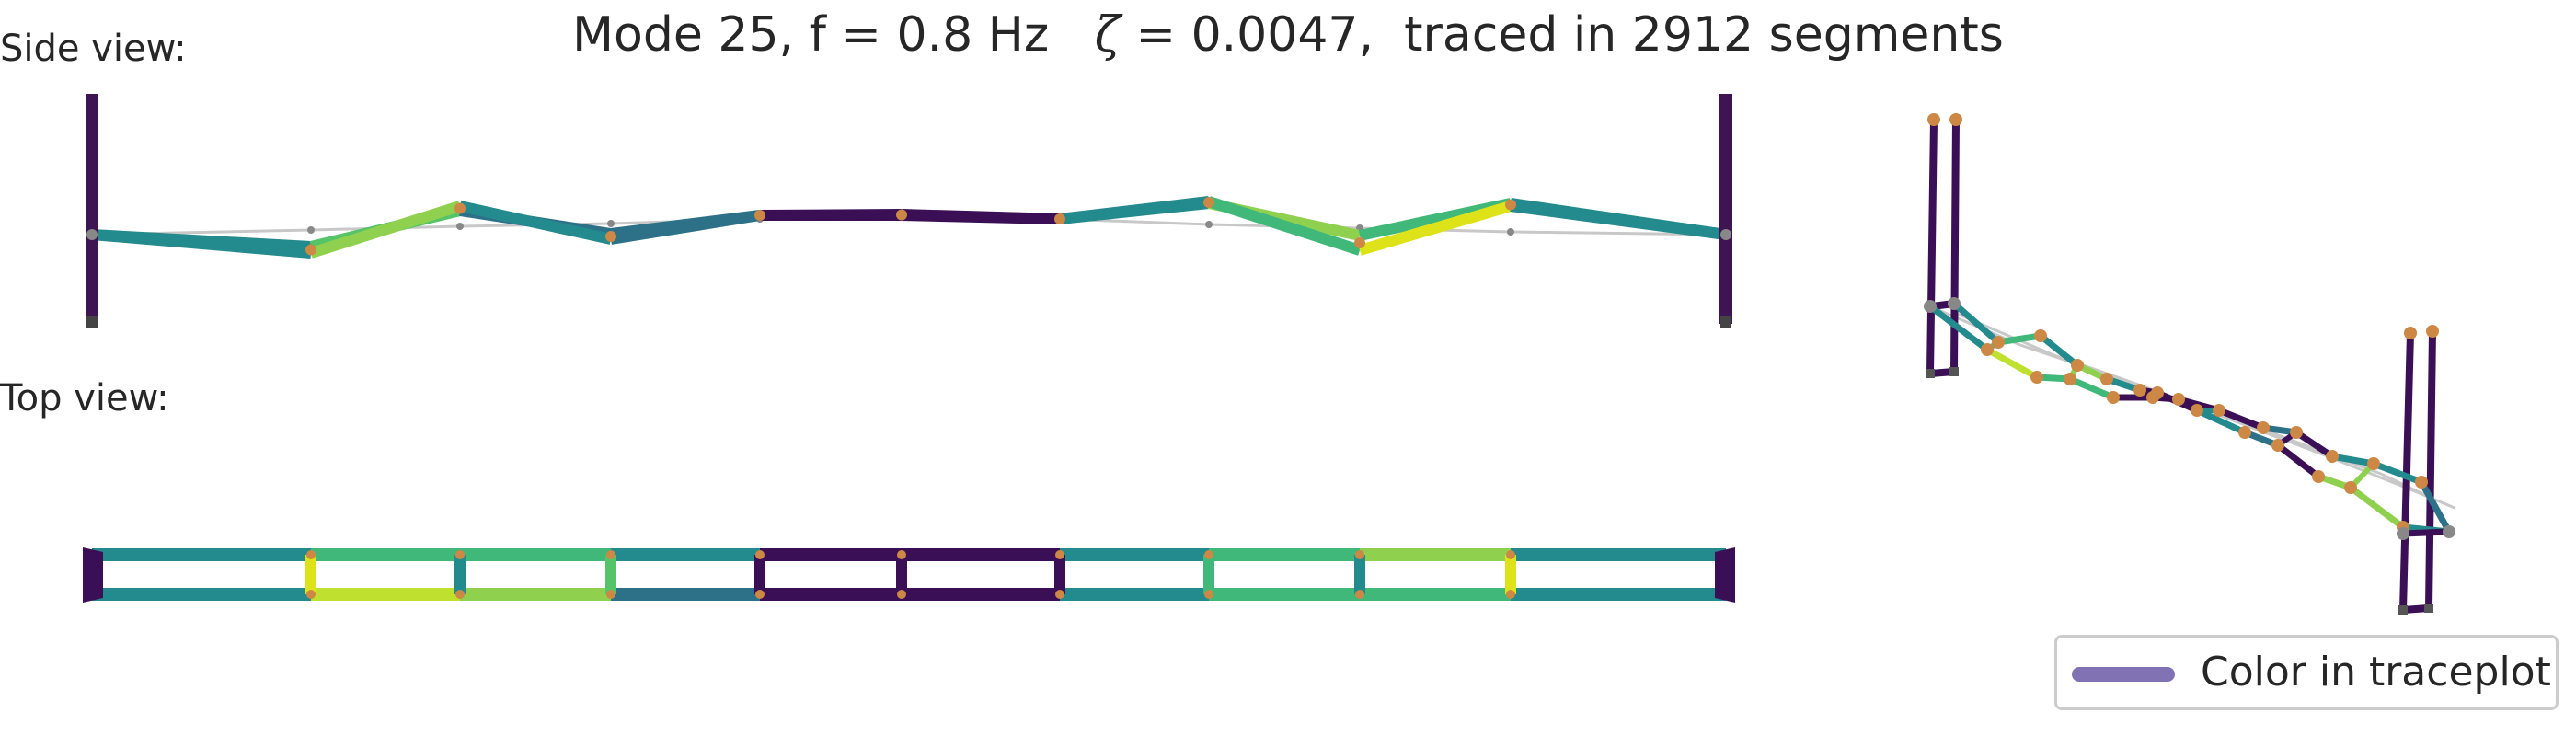  Describe the element at coordinates (2189, 364) in the screenshot. I see `isometric-view-panel` at that location.